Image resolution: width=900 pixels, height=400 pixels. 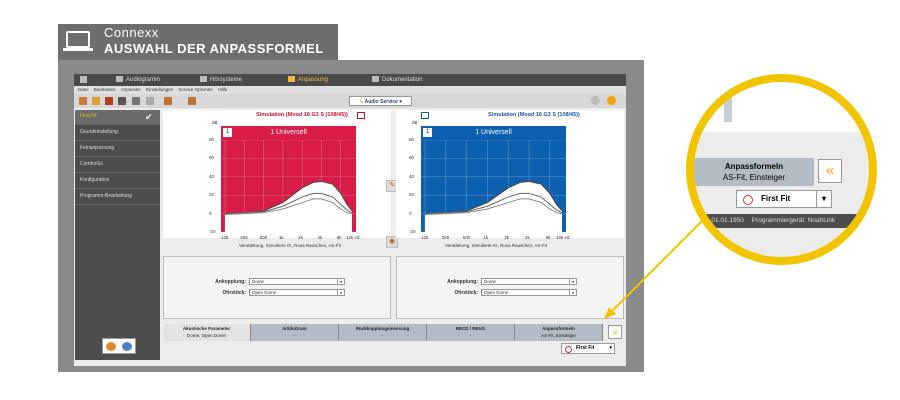 I want to click on right-x-tick-label: 2k, so click(x=506, y=237).